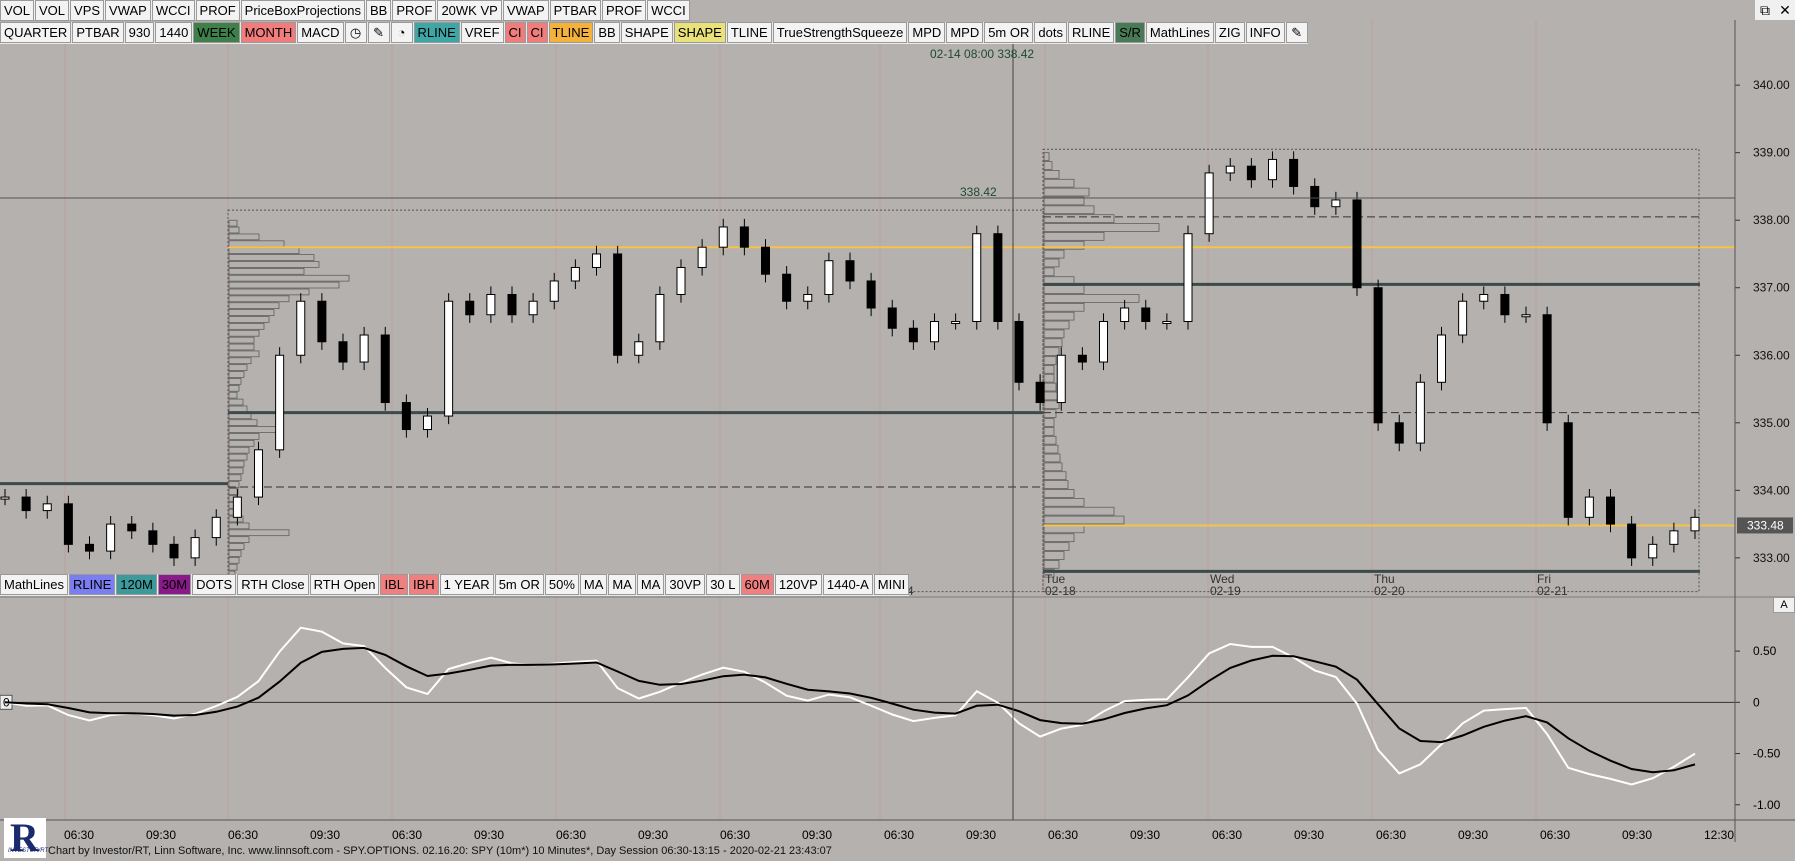  What do you see at coordinates (378, 32) in the screenshot?
I see `pencil-icon: ✎` at bounding box center [378, 32].